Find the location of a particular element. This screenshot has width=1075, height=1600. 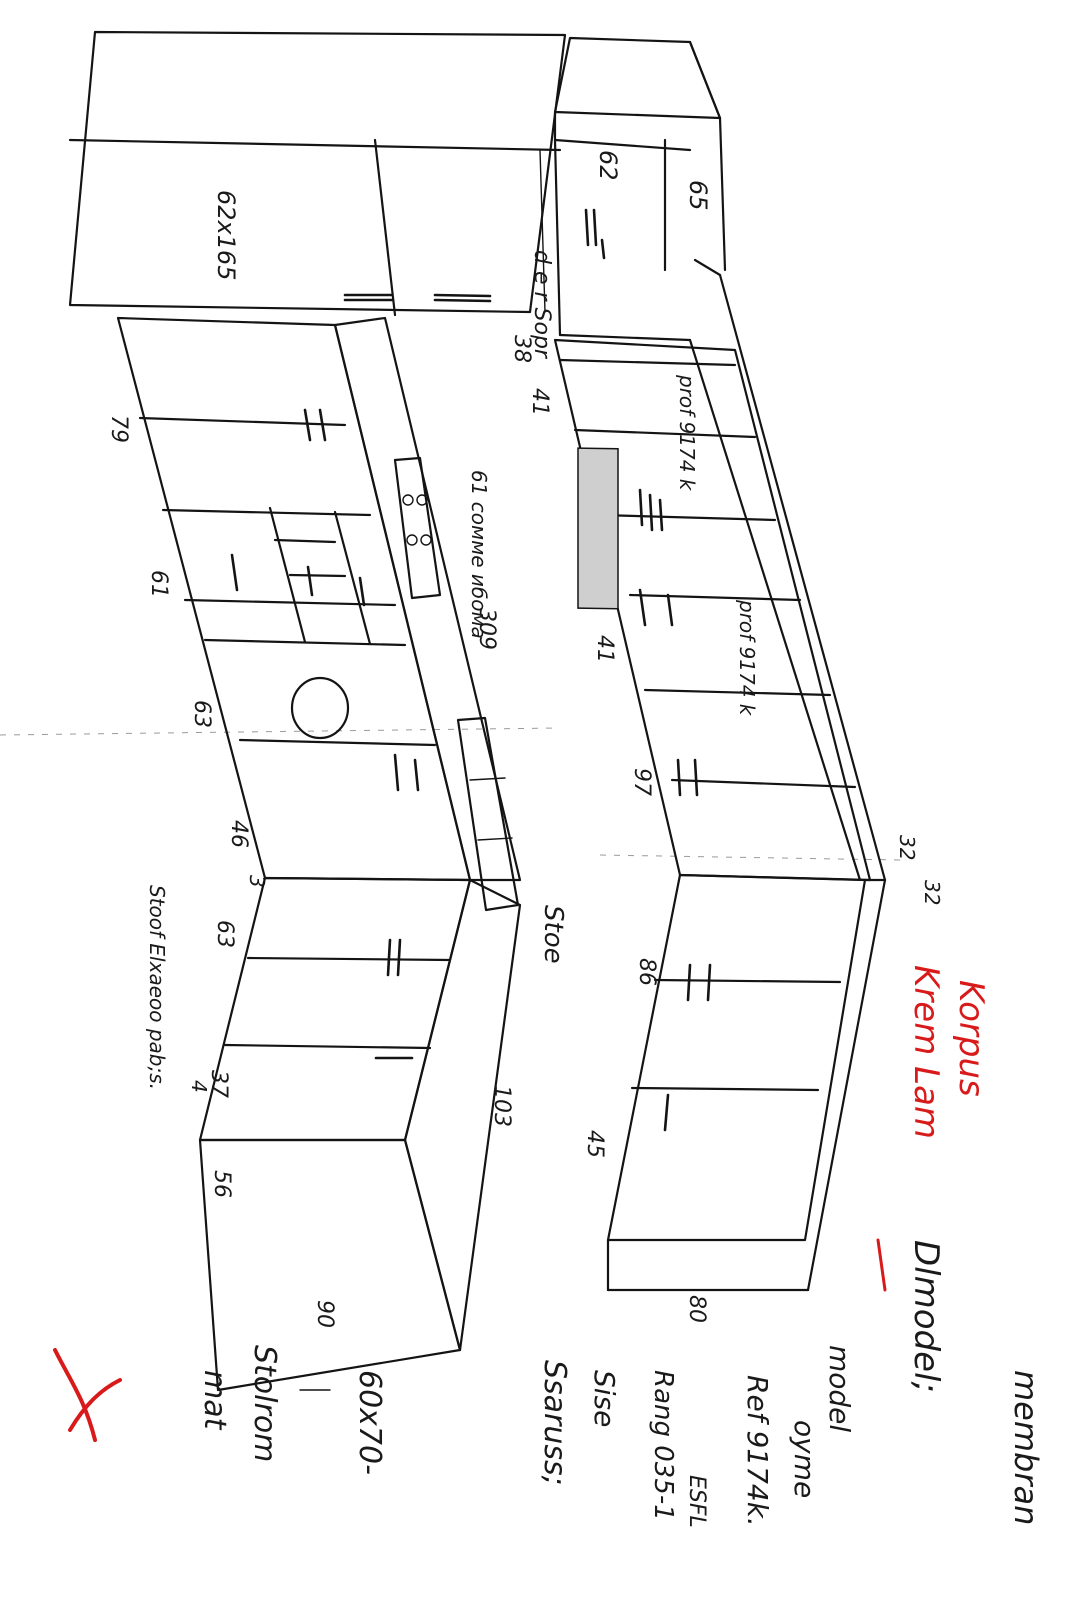

depth-32b: 32 is located at coordinates (932, 892).